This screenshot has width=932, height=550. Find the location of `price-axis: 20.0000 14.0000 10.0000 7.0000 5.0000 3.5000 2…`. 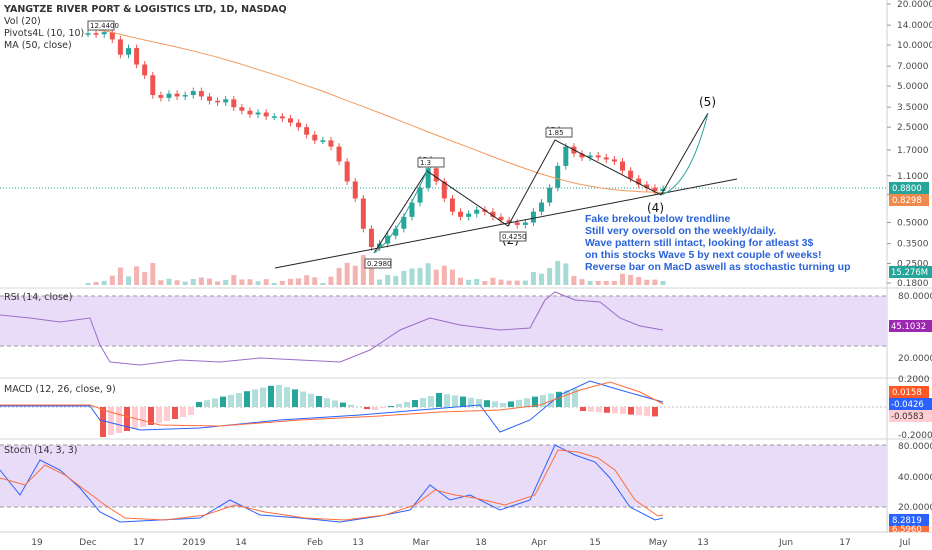

price-axis: 20.0000 14.0000 10.0000 7.0000 5.0000 3.5000 2… is located at coordinates (909, 144).